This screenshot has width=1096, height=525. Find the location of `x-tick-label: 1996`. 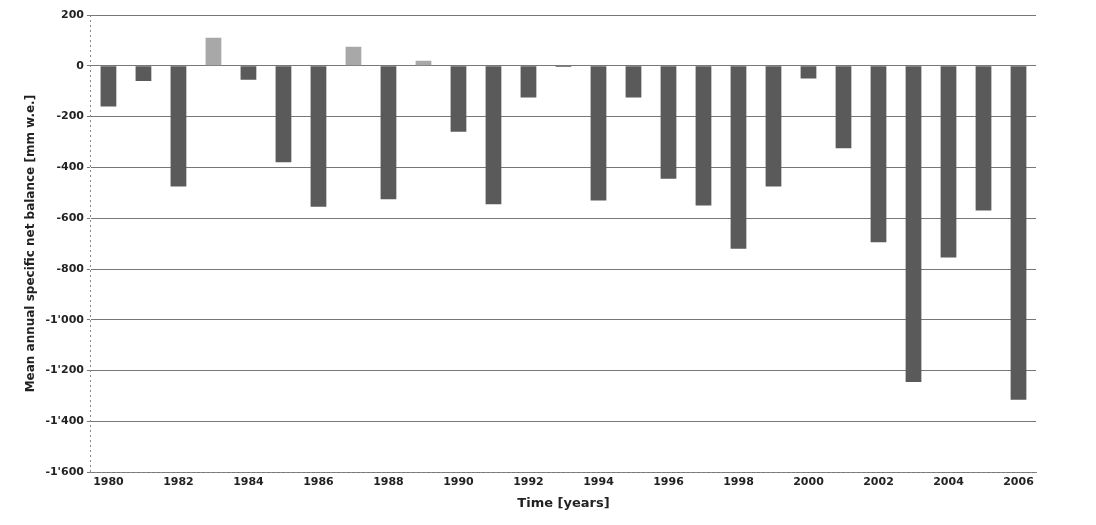

x-tick-label: 1996 is located at coordinates (669, 481).